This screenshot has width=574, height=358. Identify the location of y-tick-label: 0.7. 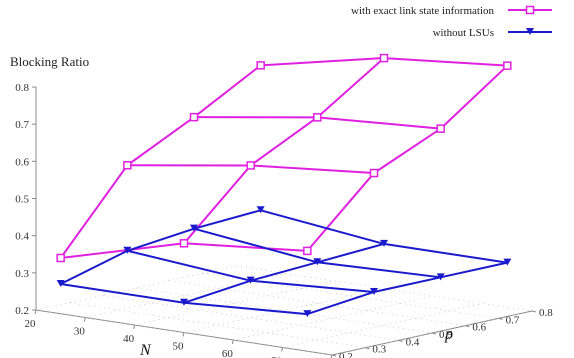
(513, 320).